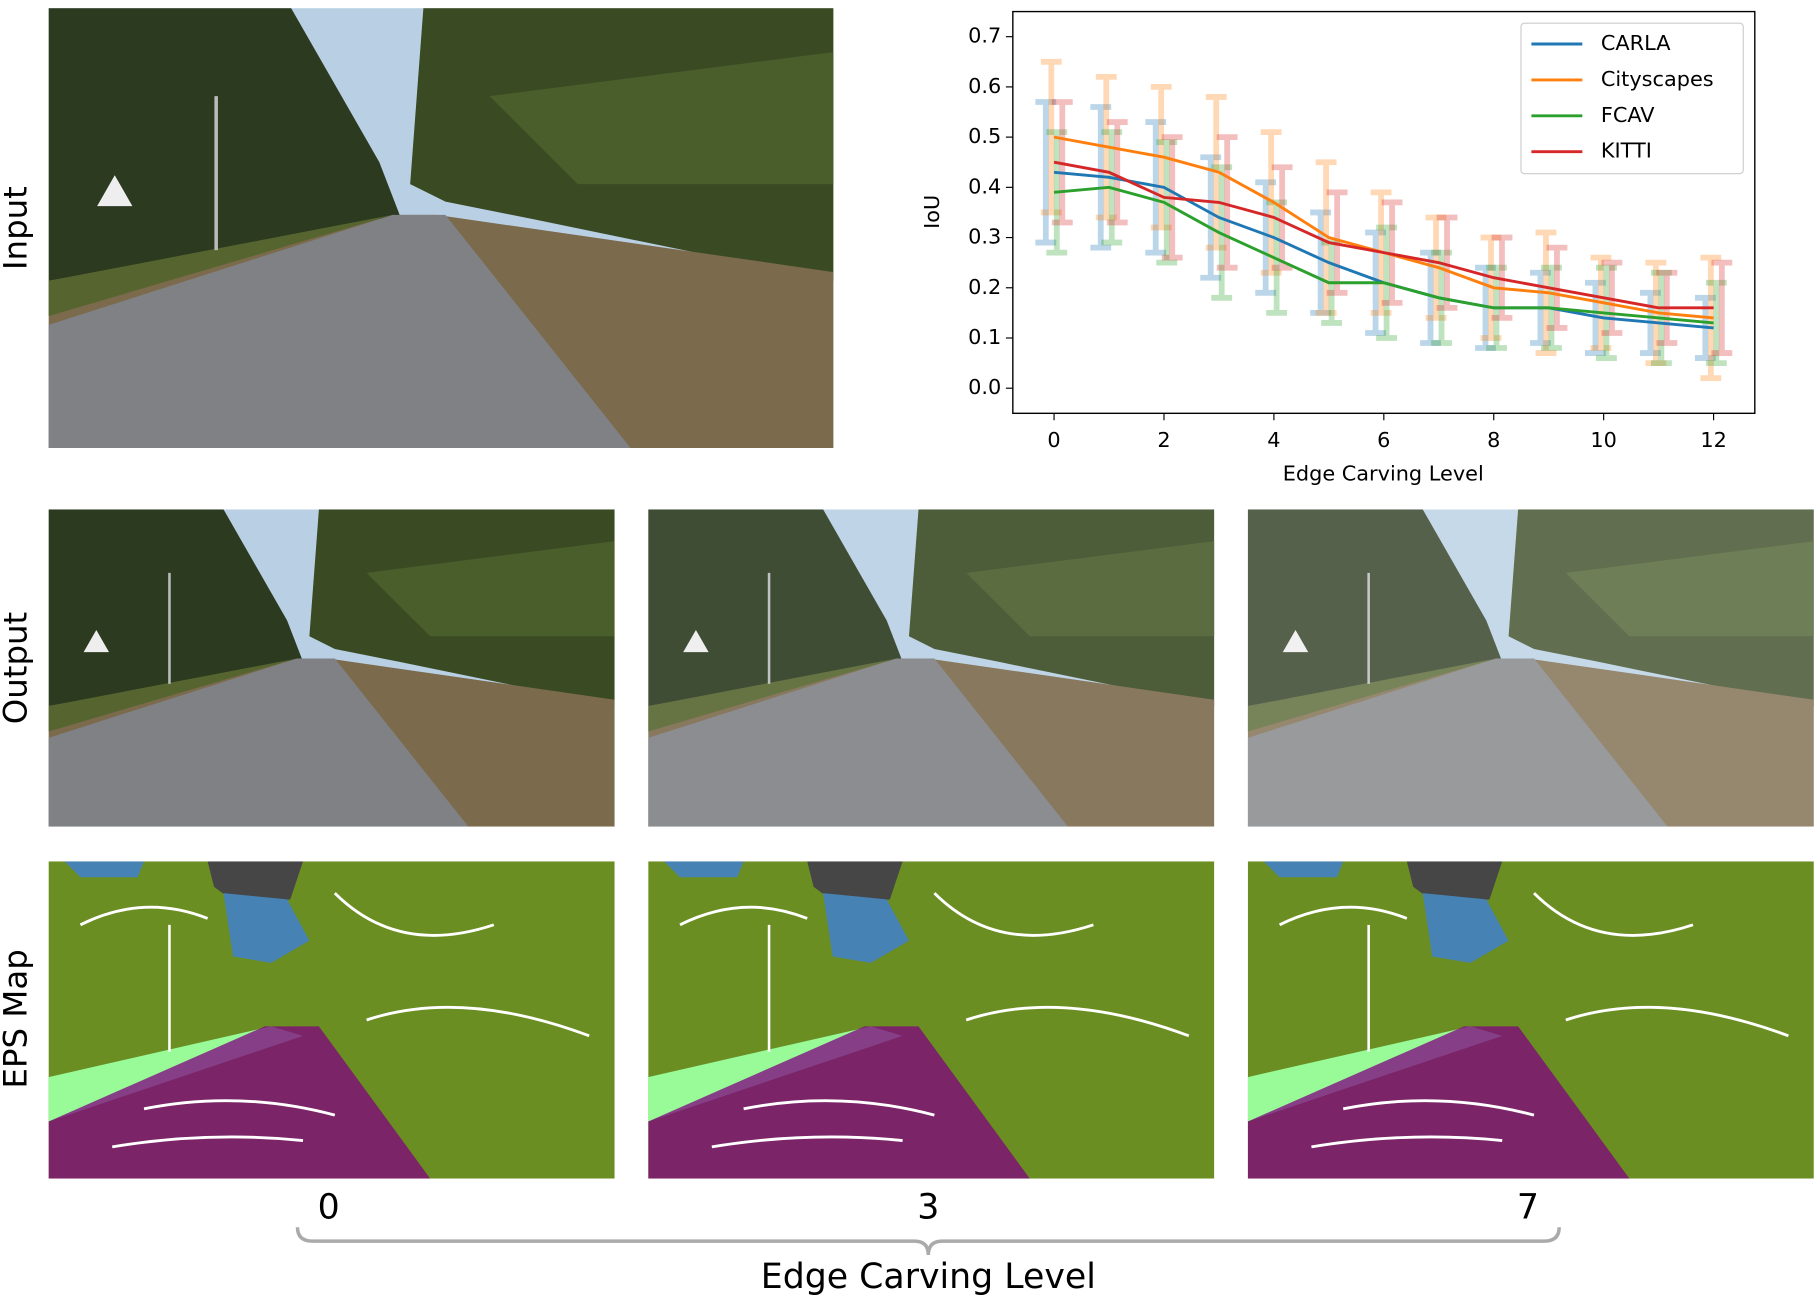 The height and width of the screenshot is (1299, 1815). I want to click on x-tick-label: 12, so click(1713, 440).